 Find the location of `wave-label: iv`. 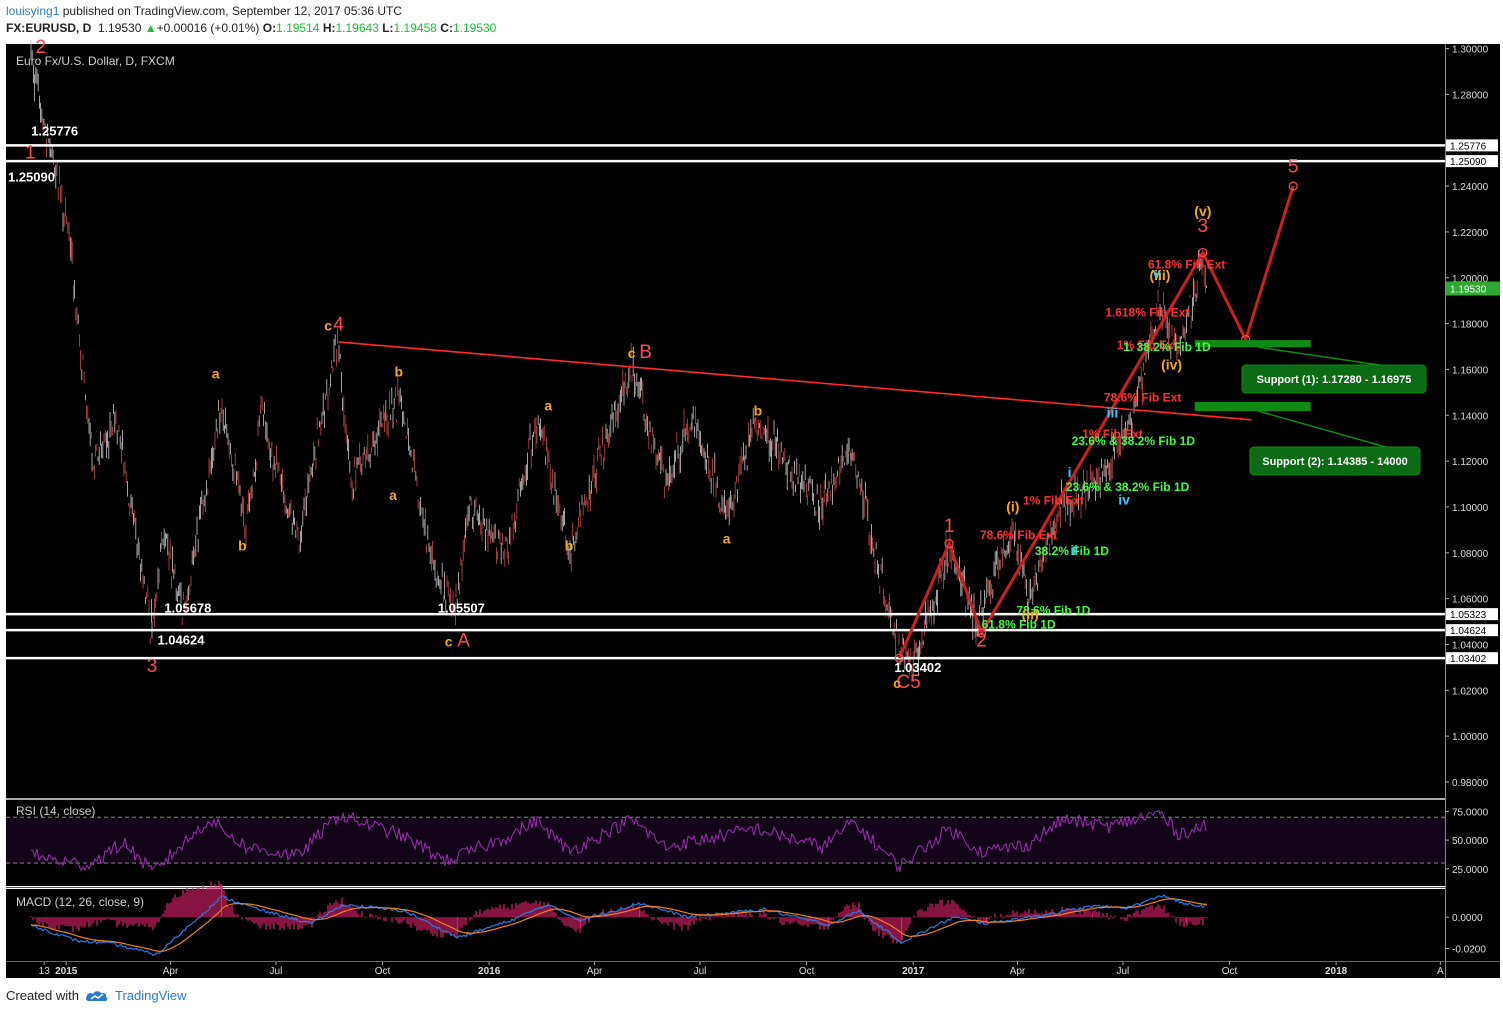

wave-label: iv is located at coordinates (1124, 500).